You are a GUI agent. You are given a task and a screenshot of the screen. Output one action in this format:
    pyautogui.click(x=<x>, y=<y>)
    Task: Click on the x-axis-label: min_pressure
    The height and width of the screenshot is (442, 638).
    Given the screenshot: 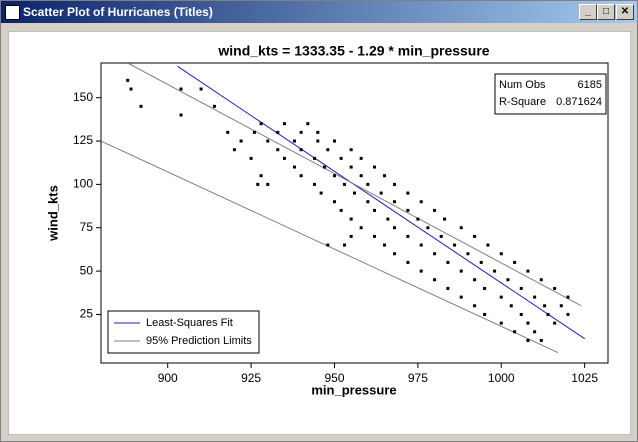 What is the action you would take?
    pyautogui.click(x=353, y=389)
    